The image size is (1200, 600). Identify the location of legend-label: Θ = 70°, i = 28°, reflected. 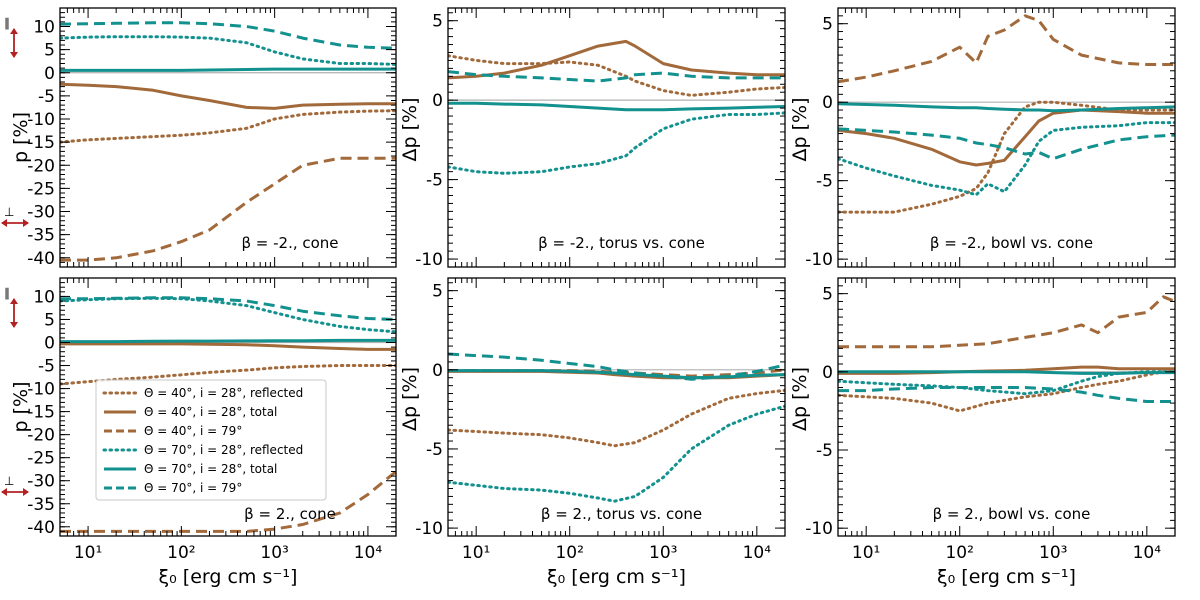
(223, 450).